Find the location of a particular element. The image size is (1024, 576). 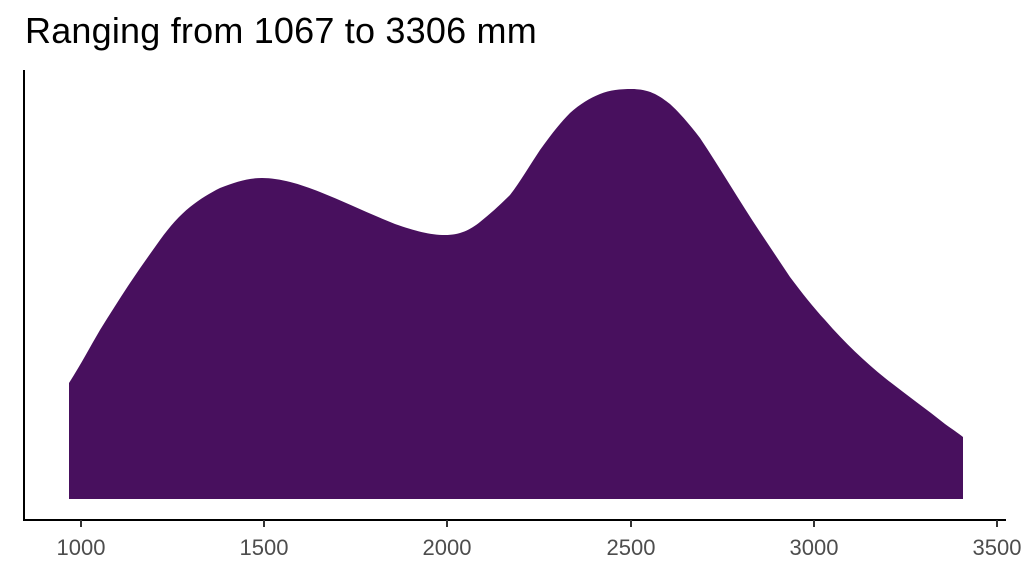

x-axis-ticks is located at coordinates (539, 523).